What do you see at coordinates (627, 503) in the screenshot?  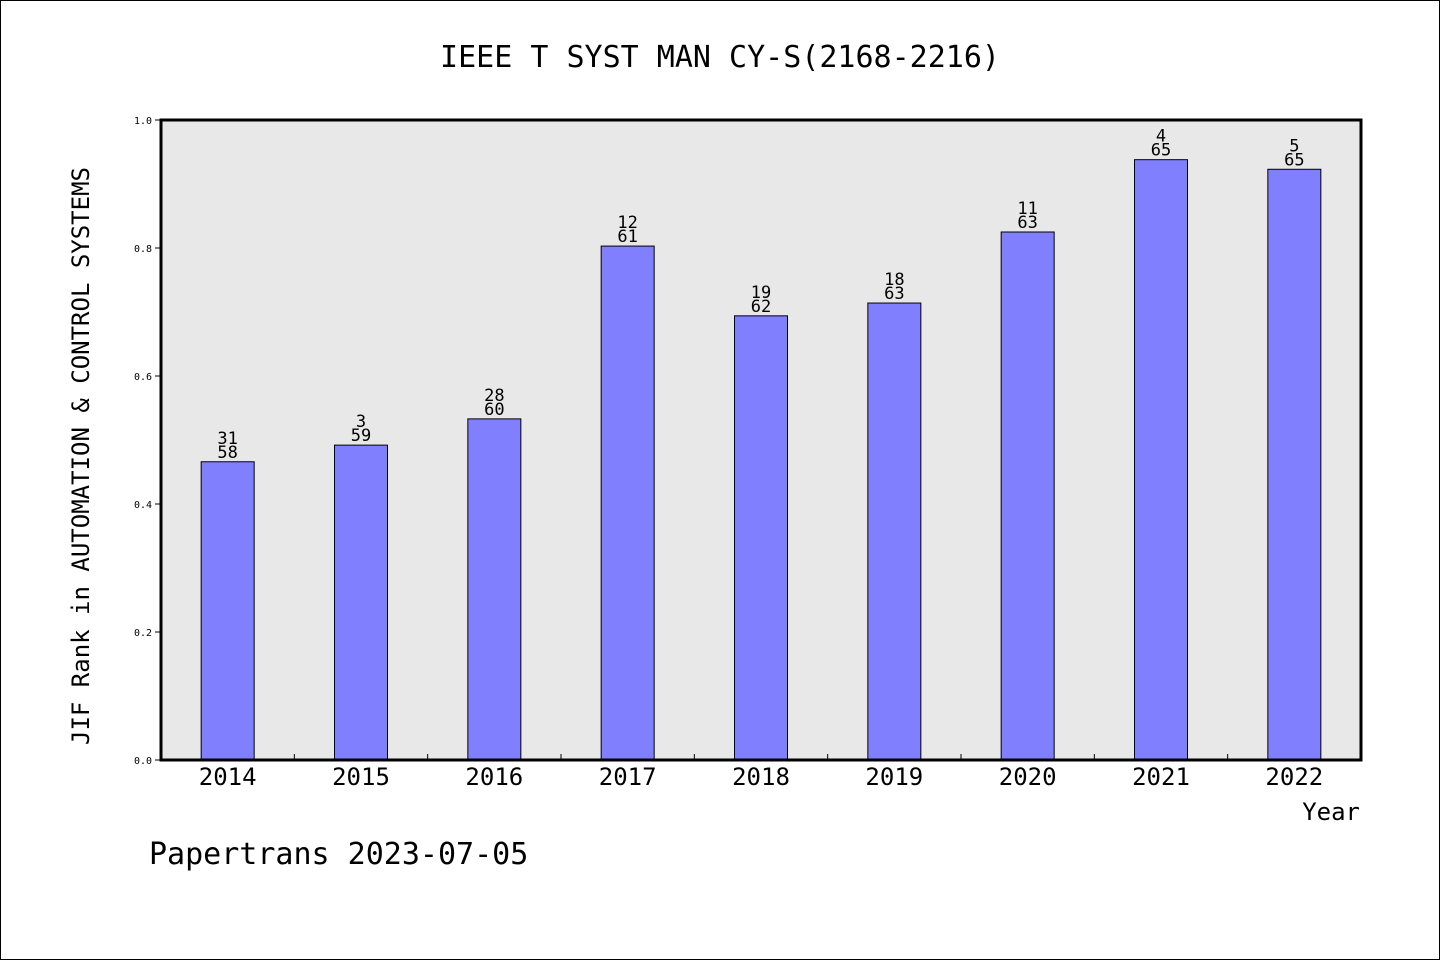 I see `bar-2017` at bounding box center [627, 503].